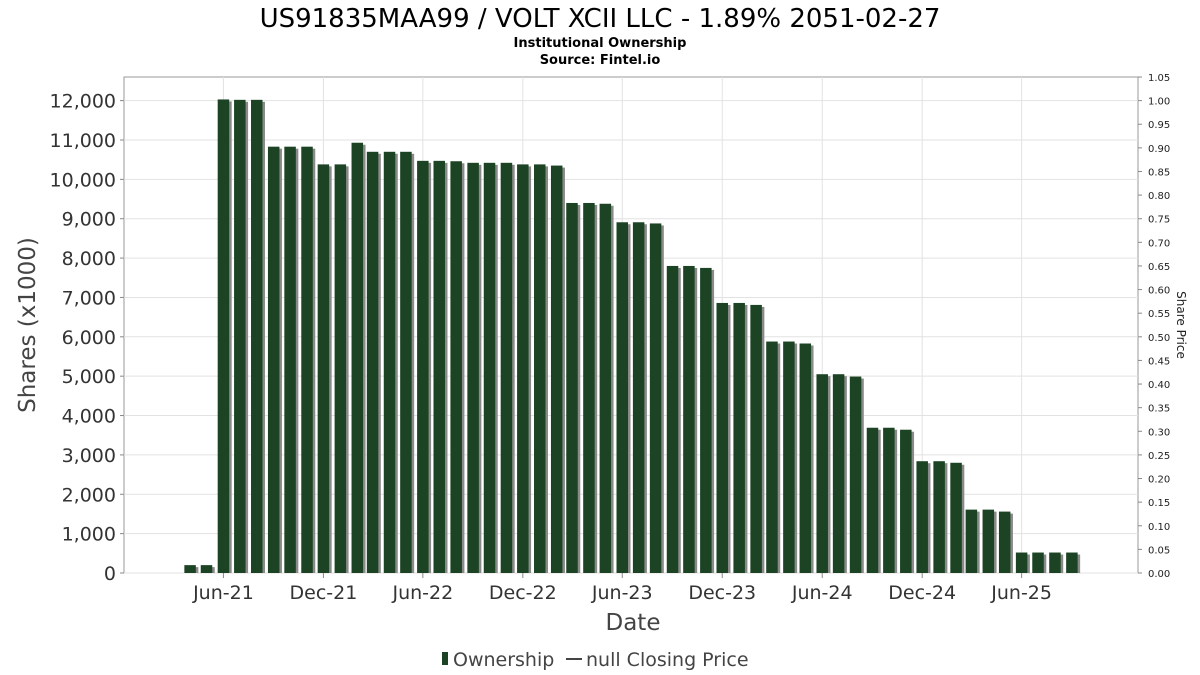 The height and width of the screenshot is (675, 1200). What do you see at coordinates (89, 298) in the screenshot?
I see `y-tick-label: 7,000` at bounding box center [89, 298].